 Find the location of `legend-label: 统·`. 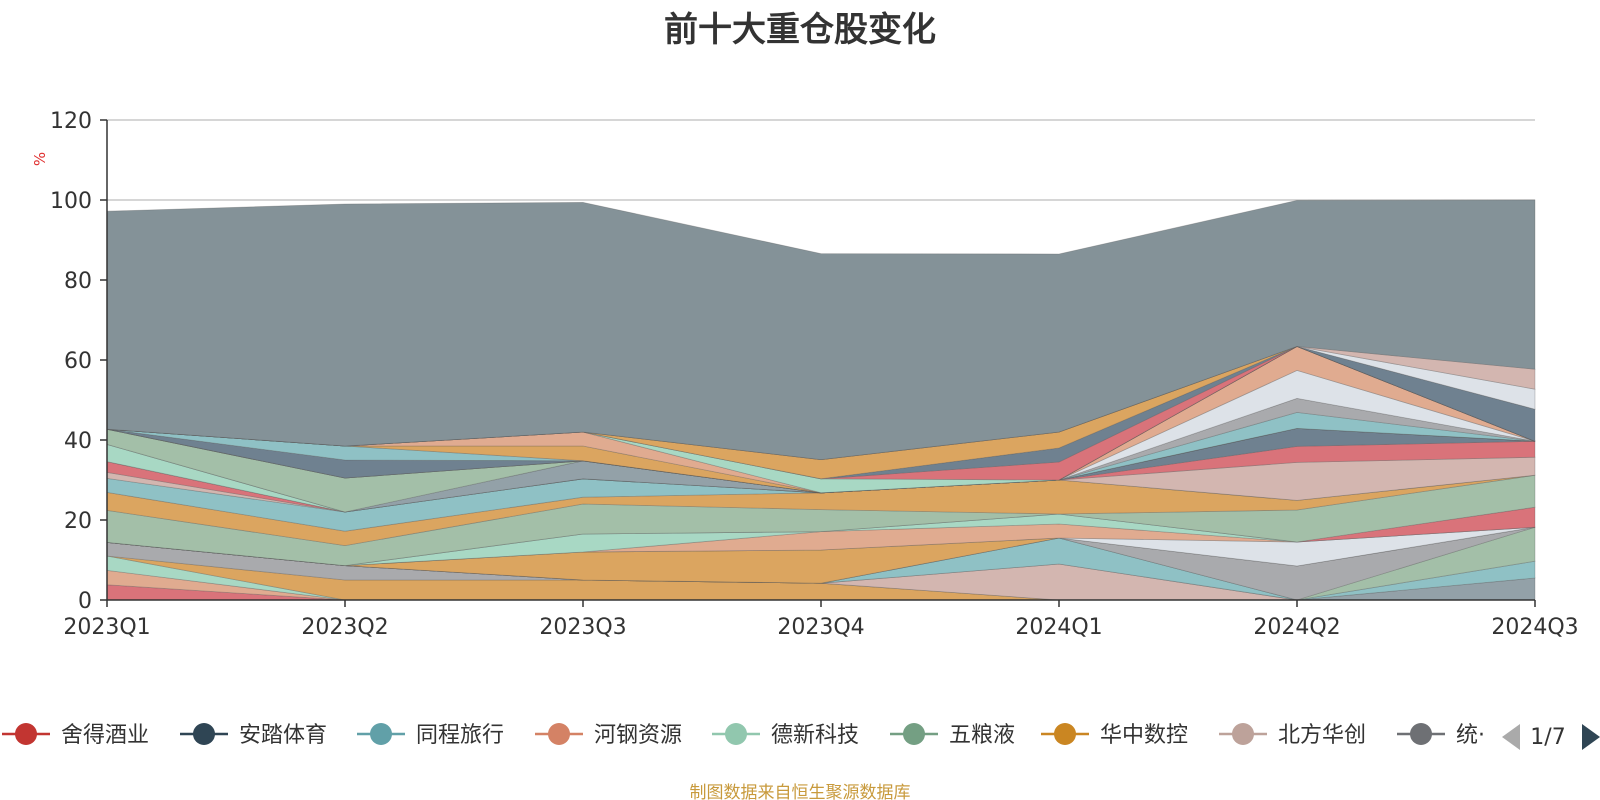

legend-label: 统· is located at coordinates (1470, 735).